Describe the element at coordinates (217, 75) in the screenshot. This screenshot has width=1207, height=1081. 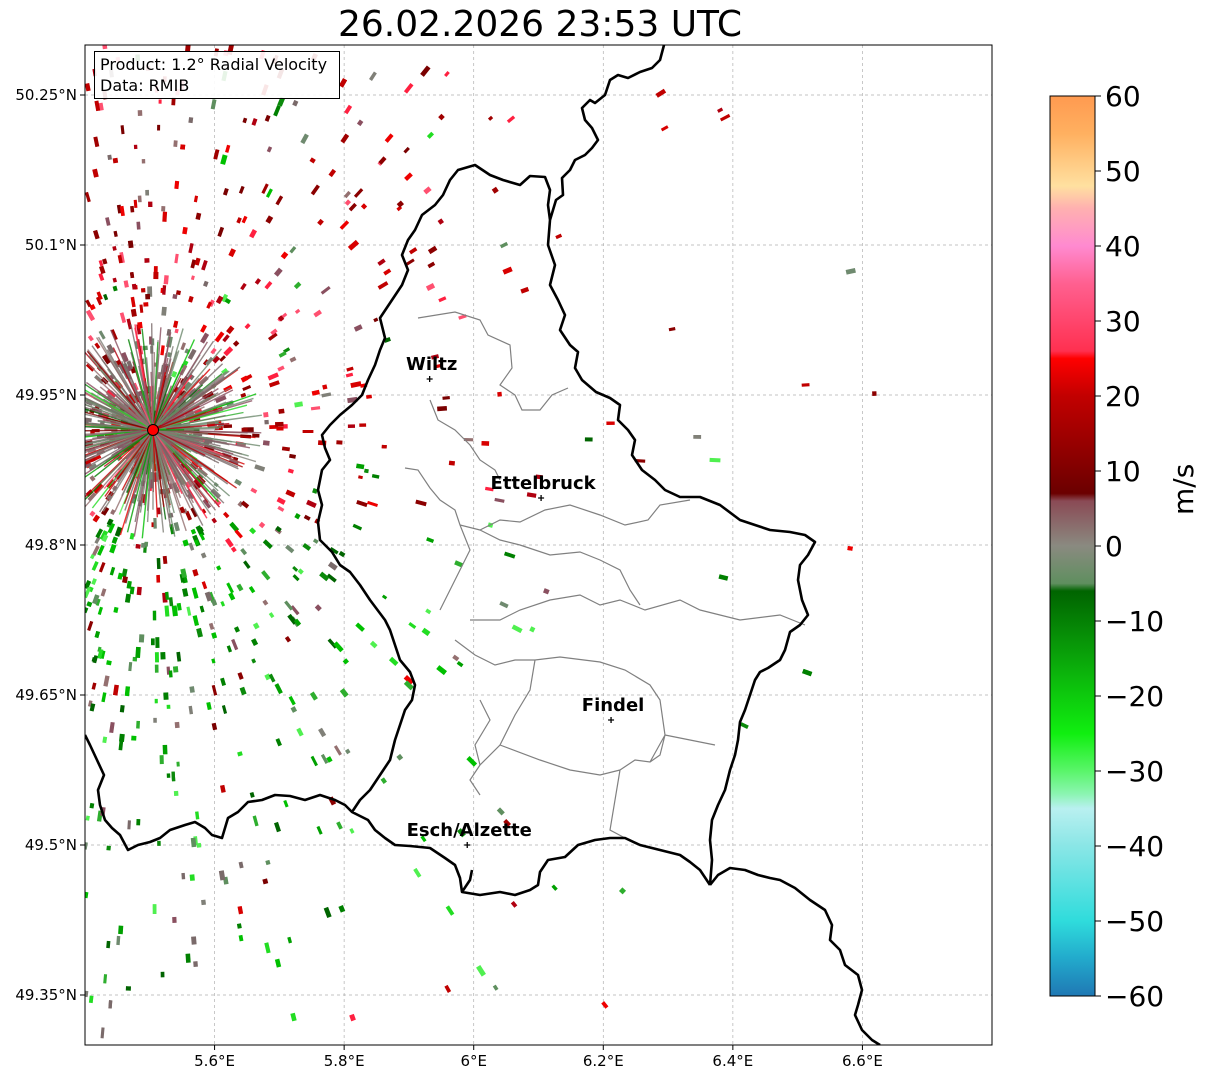
I see `info-box: Product: 1.2° Radial Velocity Data: RMIB` at that location.